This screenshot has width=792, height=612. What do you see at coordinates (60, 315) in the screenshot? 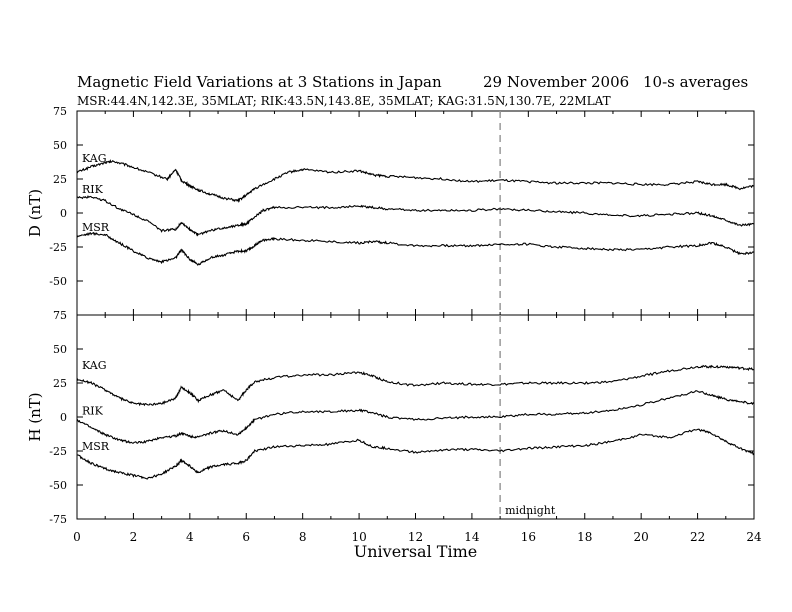
I see `y-tick-label-h: 75` at bounding box center [60, 315].